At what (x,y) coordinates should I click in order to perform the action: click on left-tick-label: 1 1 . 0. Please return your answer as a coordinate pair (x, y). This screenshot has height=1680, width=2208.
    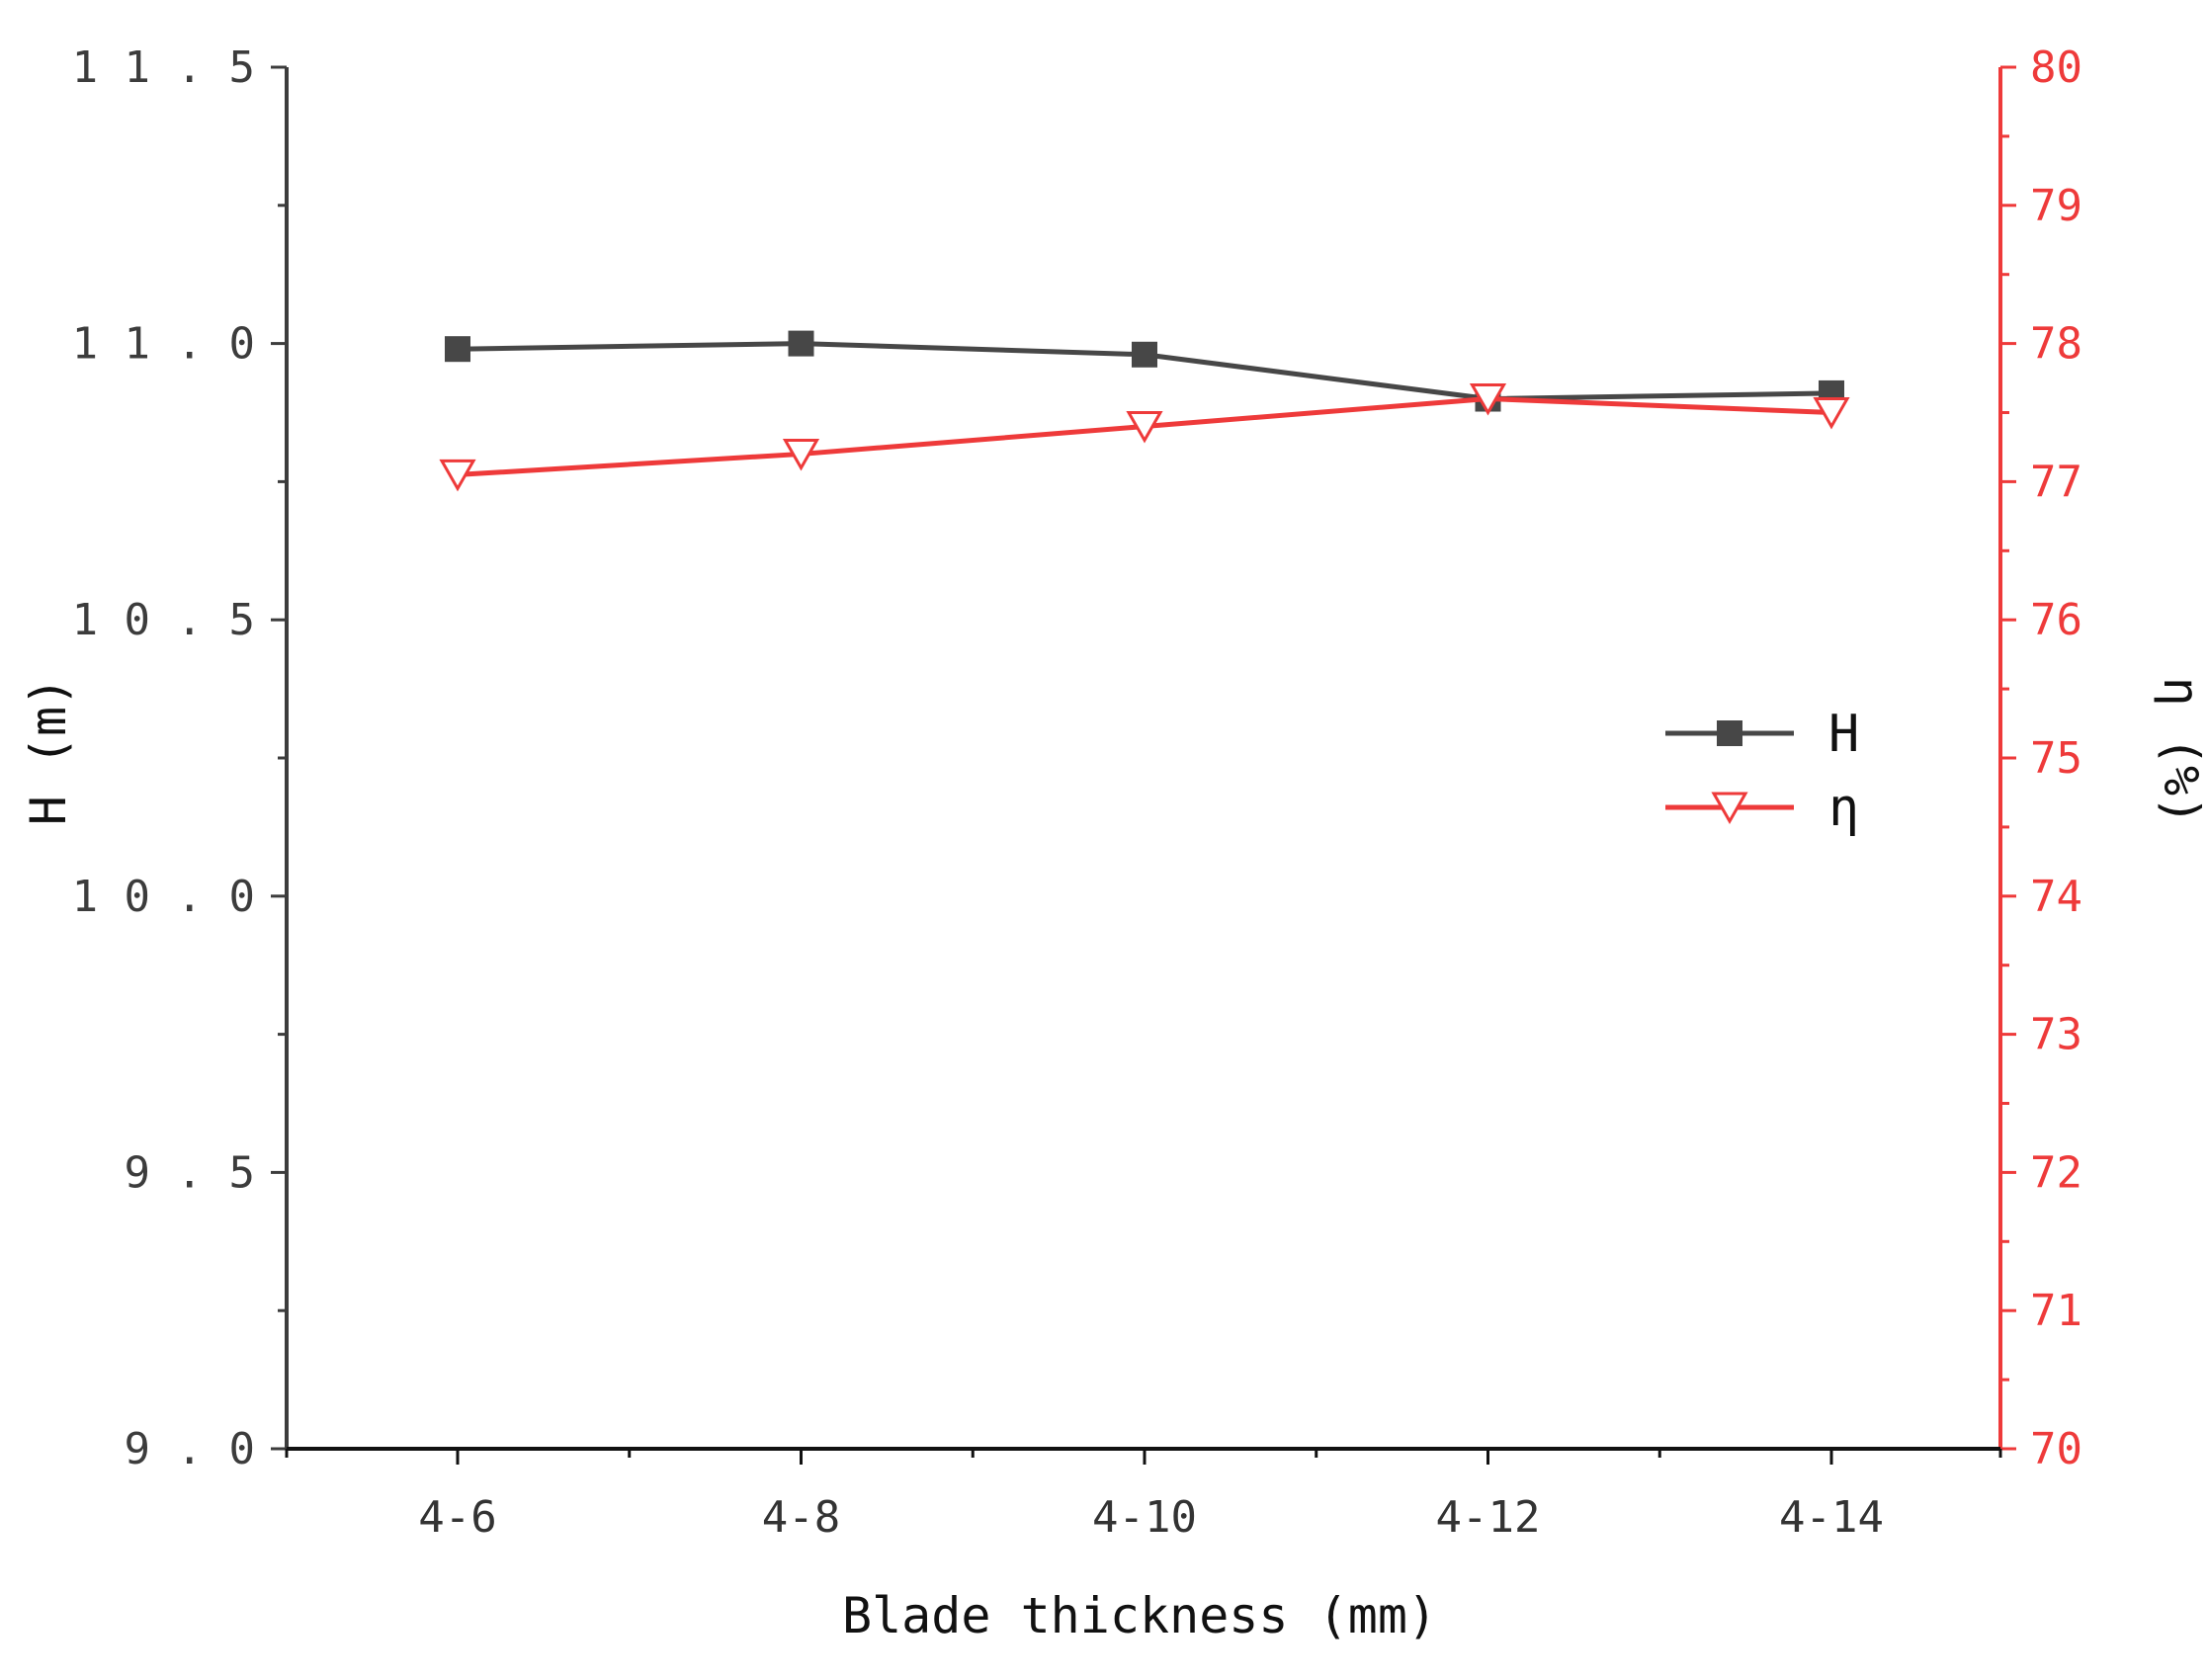
    Looking at the image, I should click on (163, 344).